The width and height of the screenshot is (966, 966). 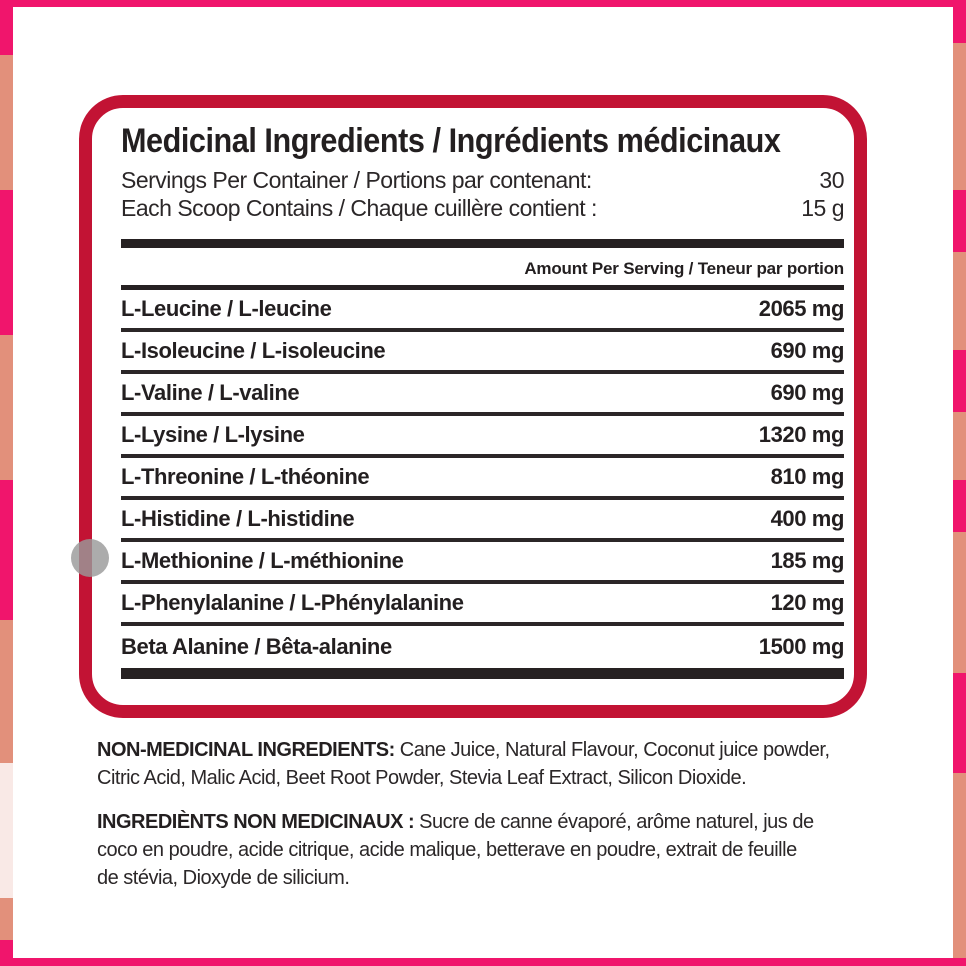 I want to click on page-edge-top-bar, so click(x=483, y=3).